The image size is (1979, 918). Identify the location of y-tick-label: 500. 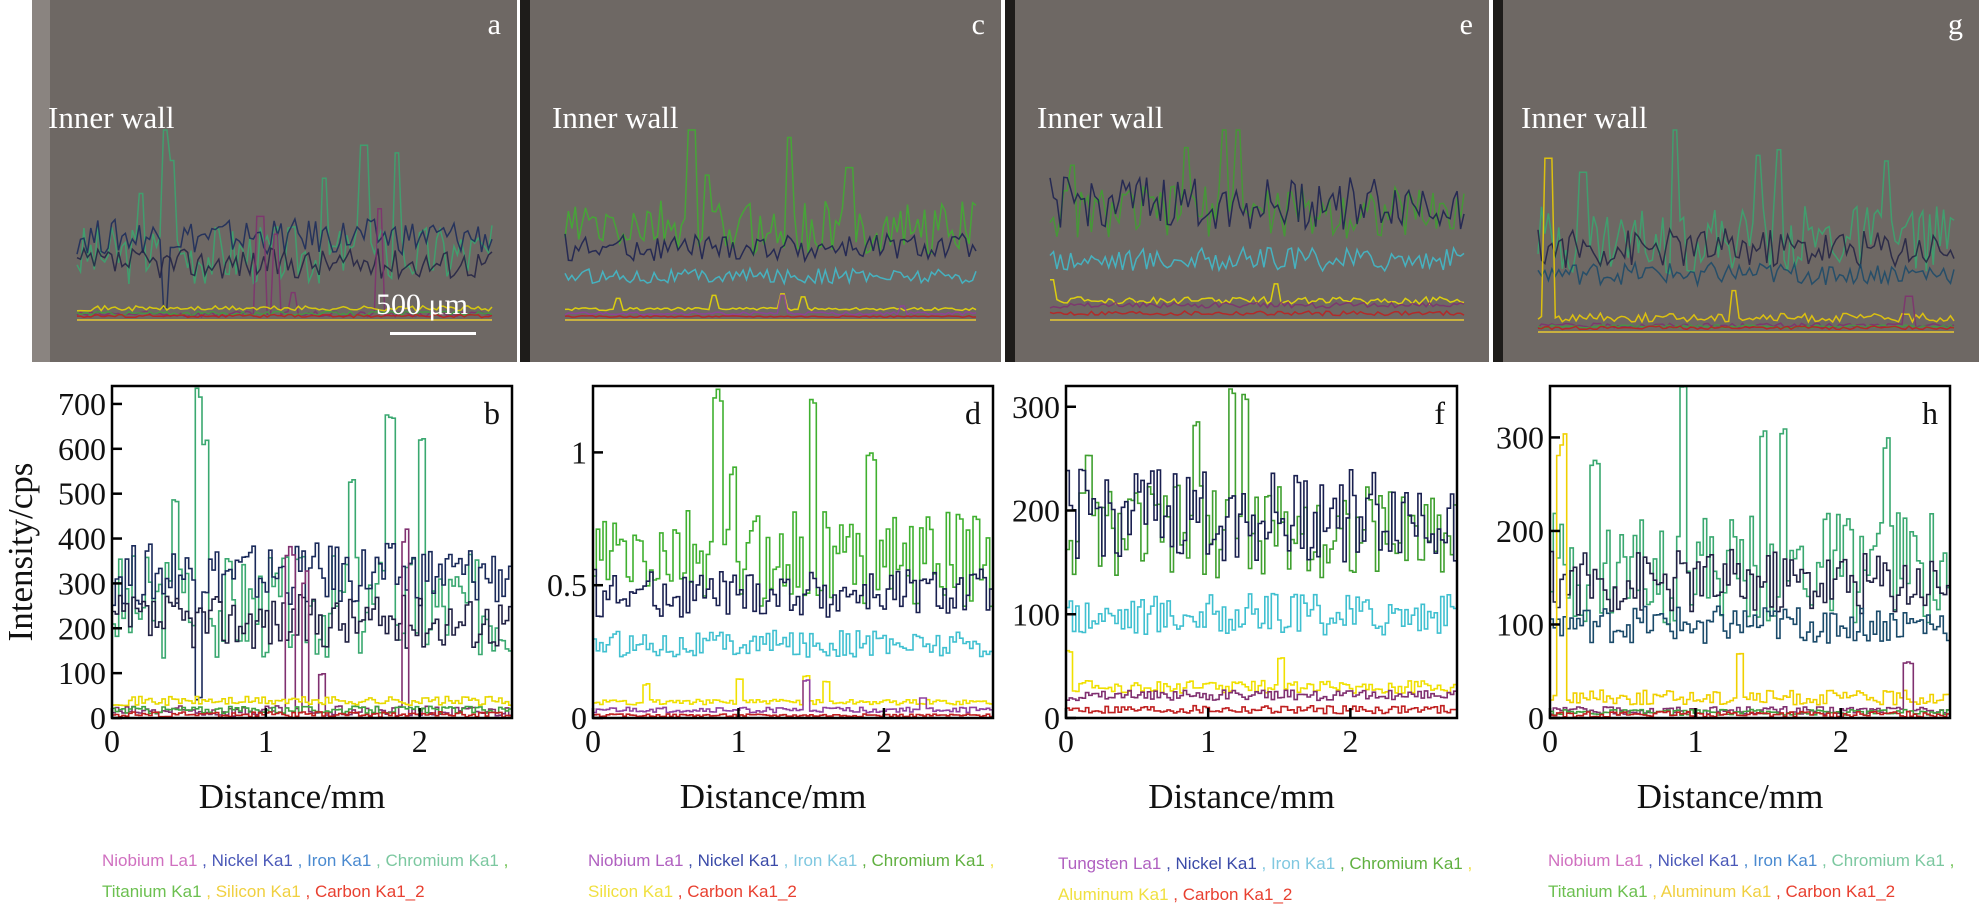
(82, 494).